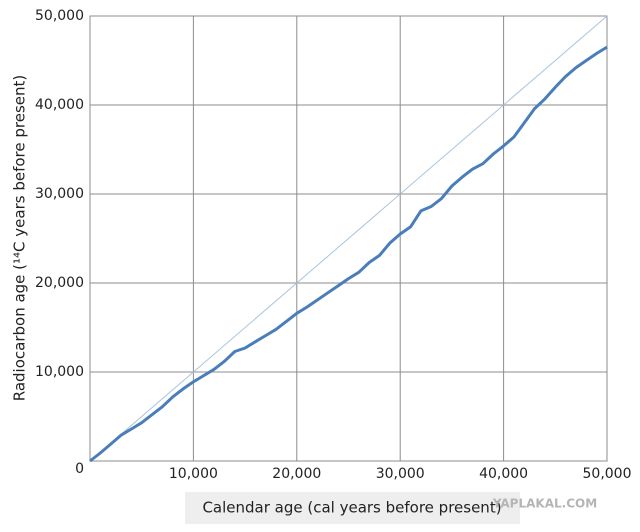 The width and height of the screenshot is (640, 532). What do you see at coordinates (544, 504) in the screenshot?
I see `watermark: YAPLAKAL.COM` at bounding box center [544, 504].